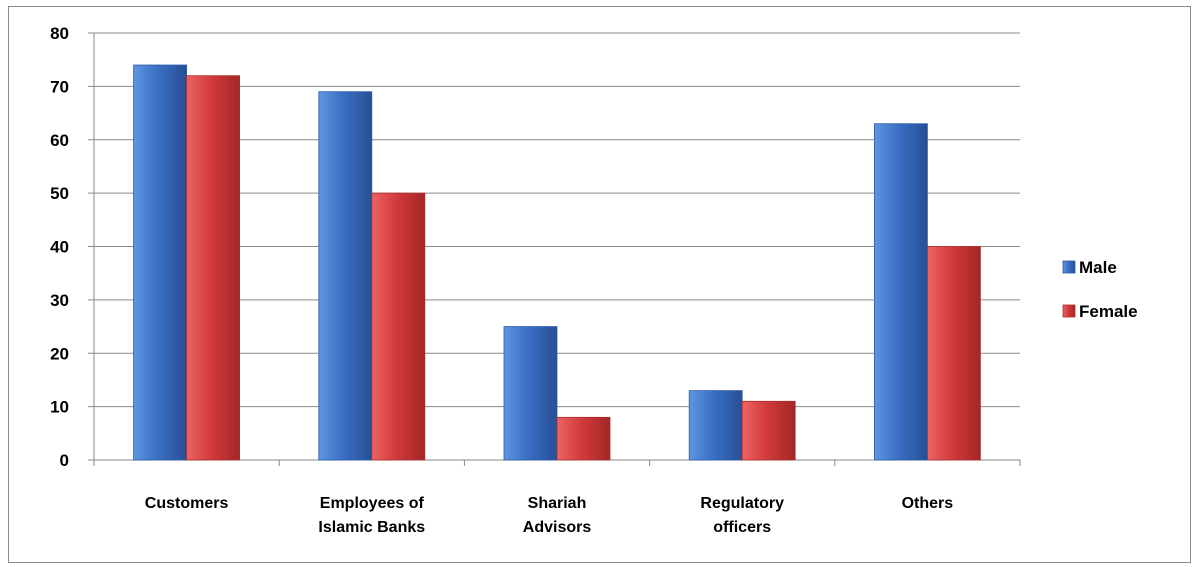  What do you see at coordinates (742, 503) in the screenshot?
I see `x-category-label-line: Regulatory` at bounding box center [742, 503].